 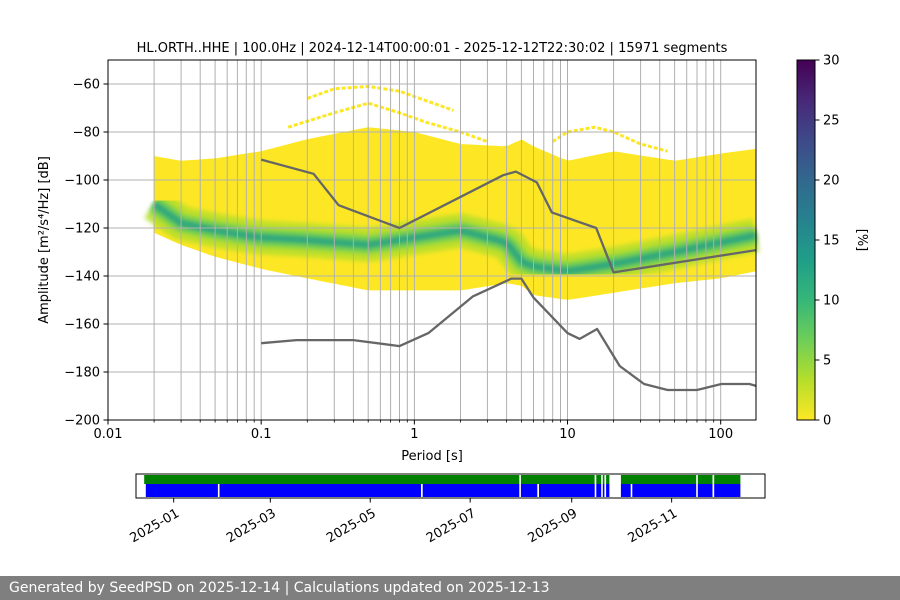 I want to click on colorbar-tick-label: 30, so click(x=831, y=61).